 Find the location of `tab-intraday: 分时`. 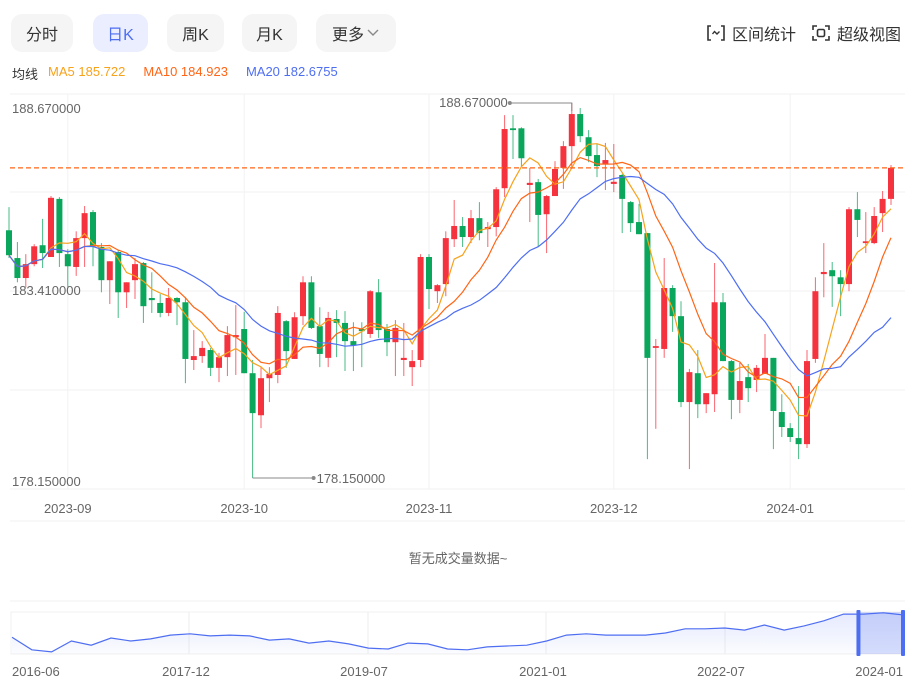

tab-intraday: 分时 is located at coordinates (42, 33).